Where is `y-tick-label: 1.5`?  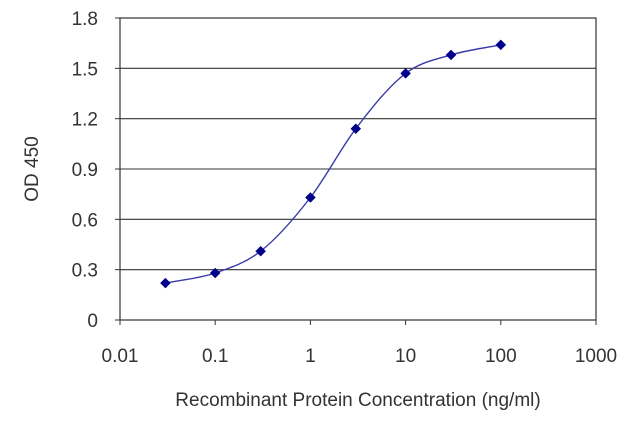
y-tick-label: 1.5 is located at coordinates (85, 69).